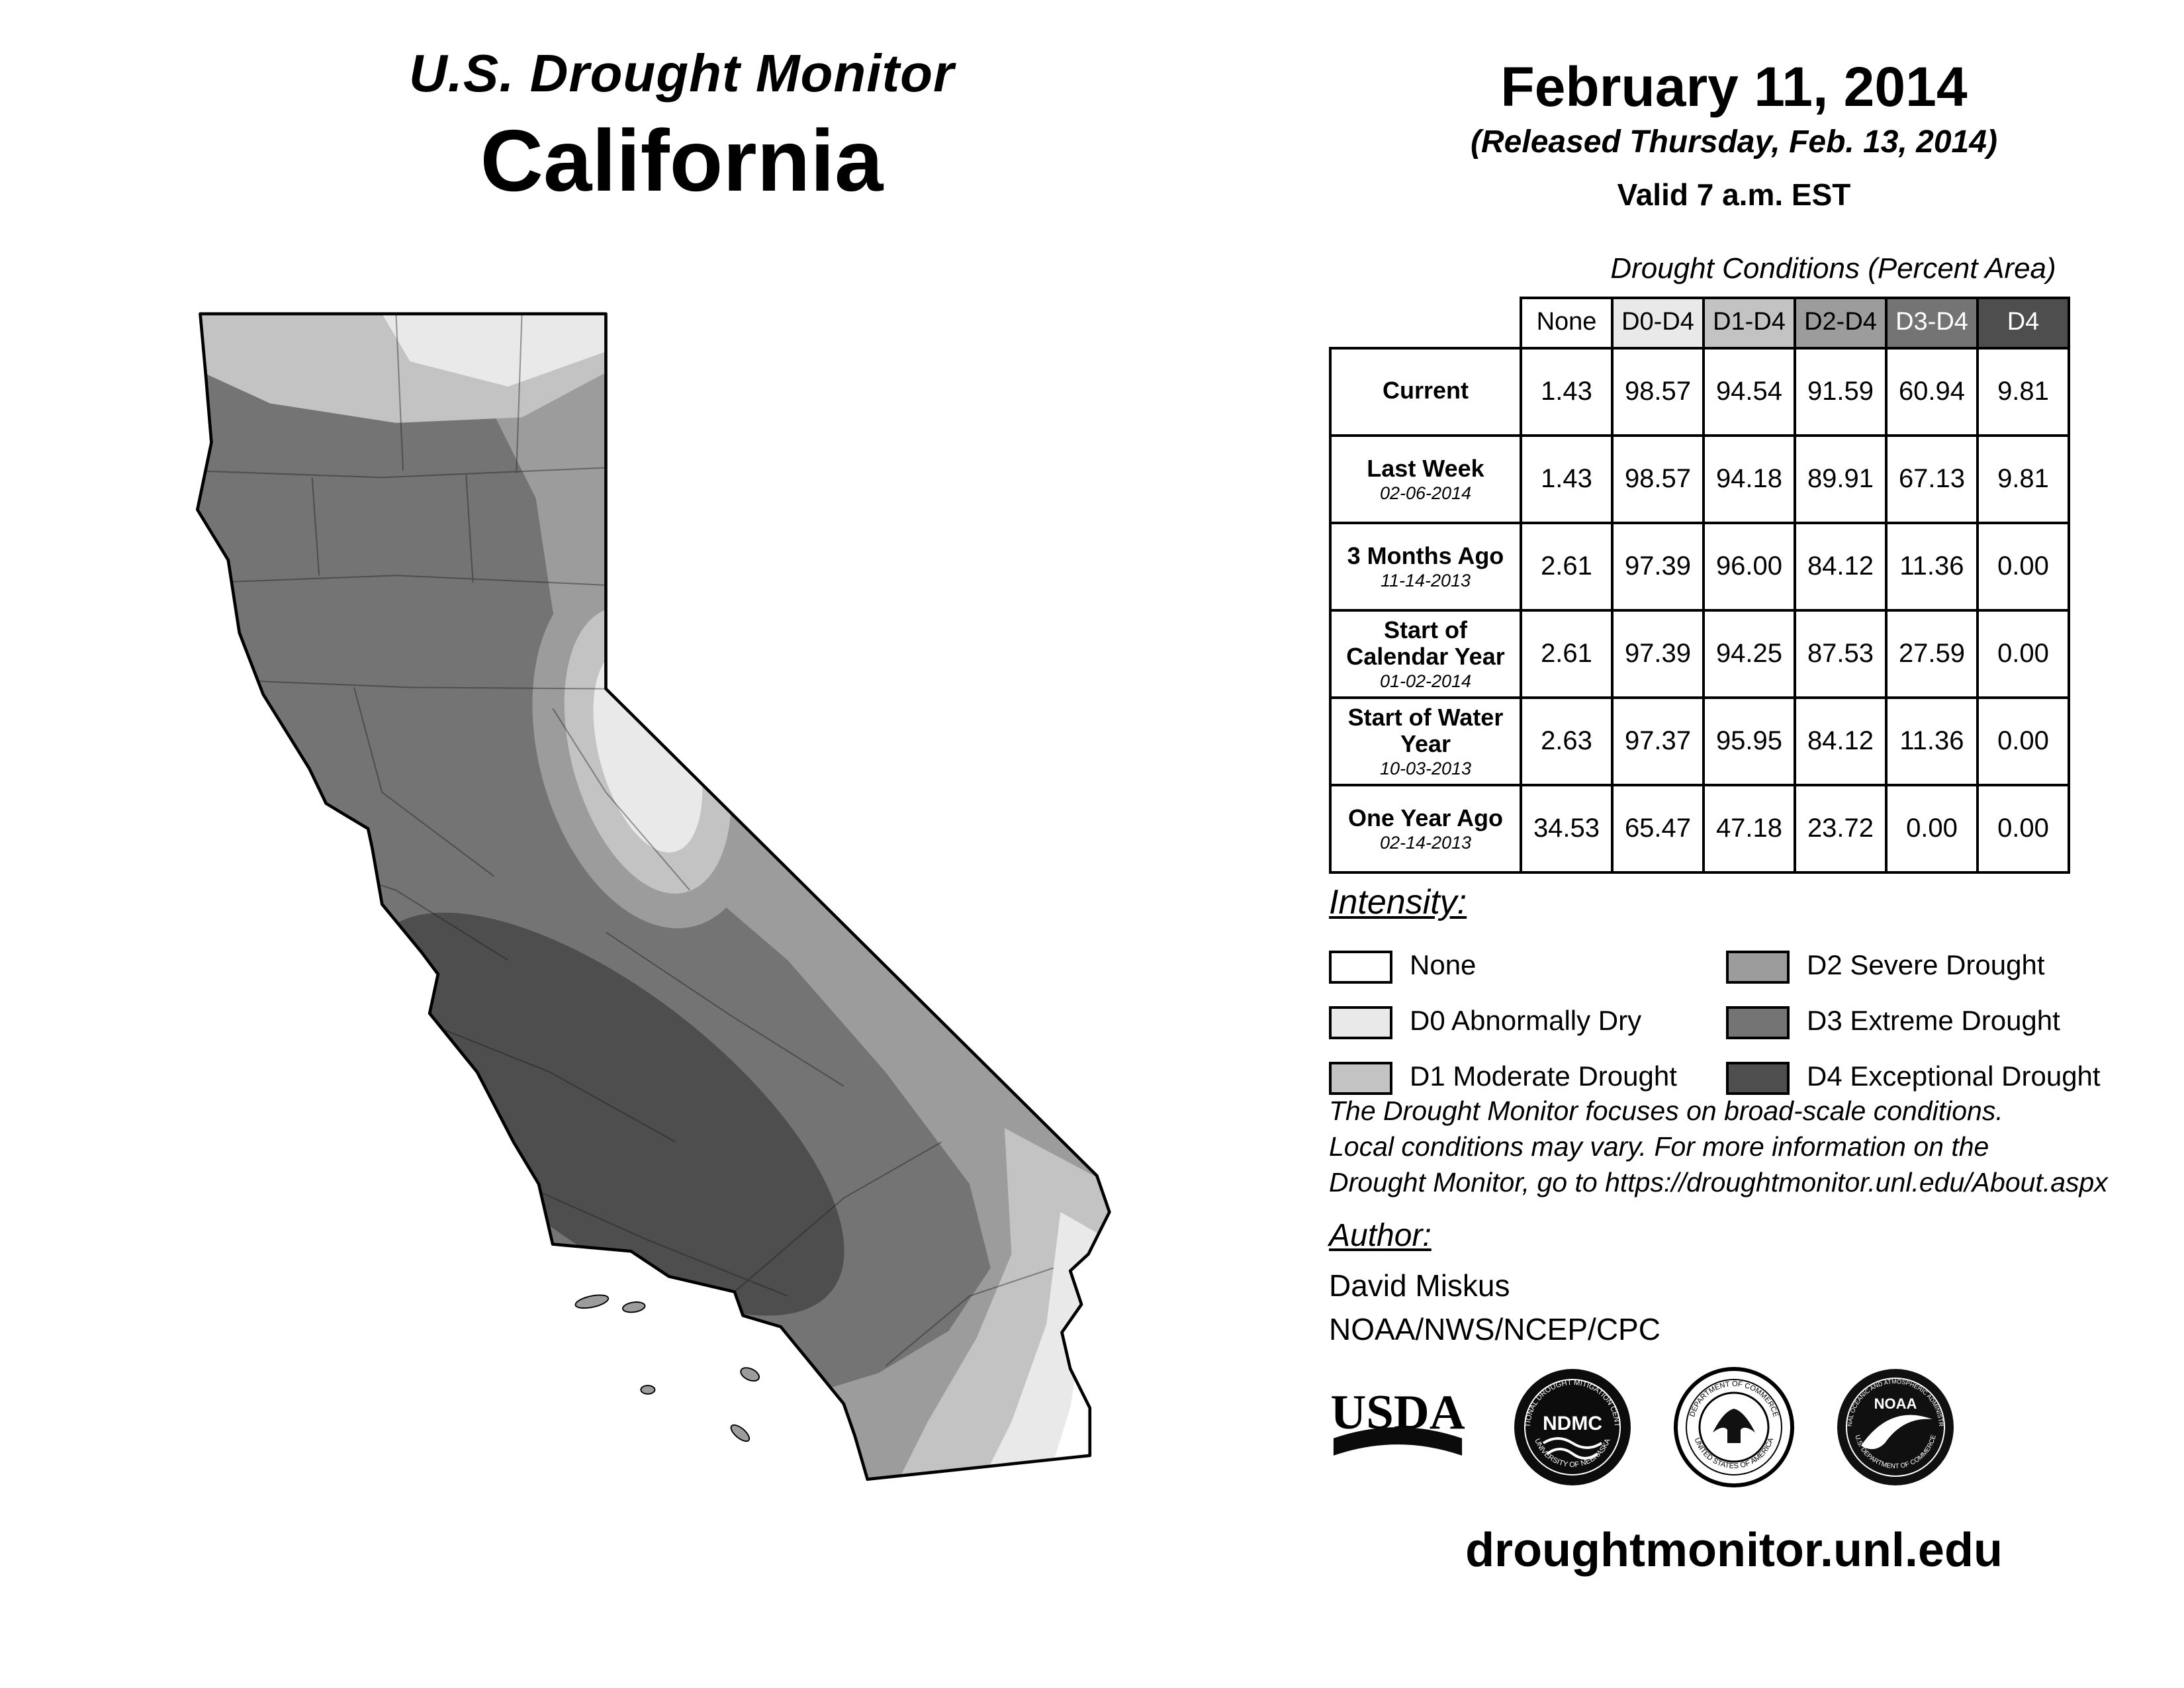 This screenshot has width=2184, height=1688. I want to click on row-label: Start of Water Year, so click(1425, 730).